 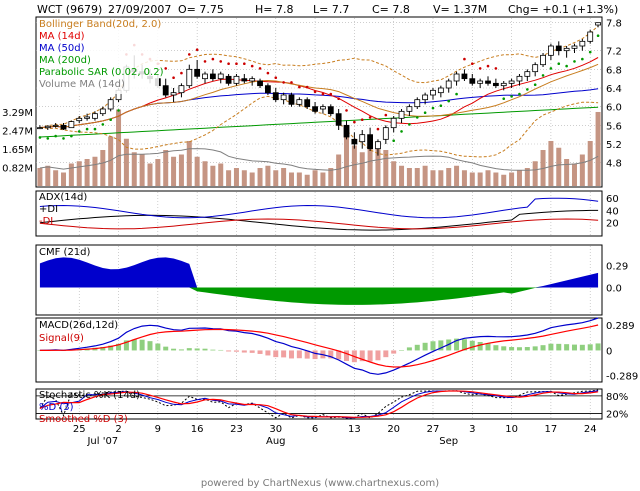 What do you see at coordinates (276, 441) in the screenshot?
I see `x-month-label: Aug` at bounding box center [276, 441].